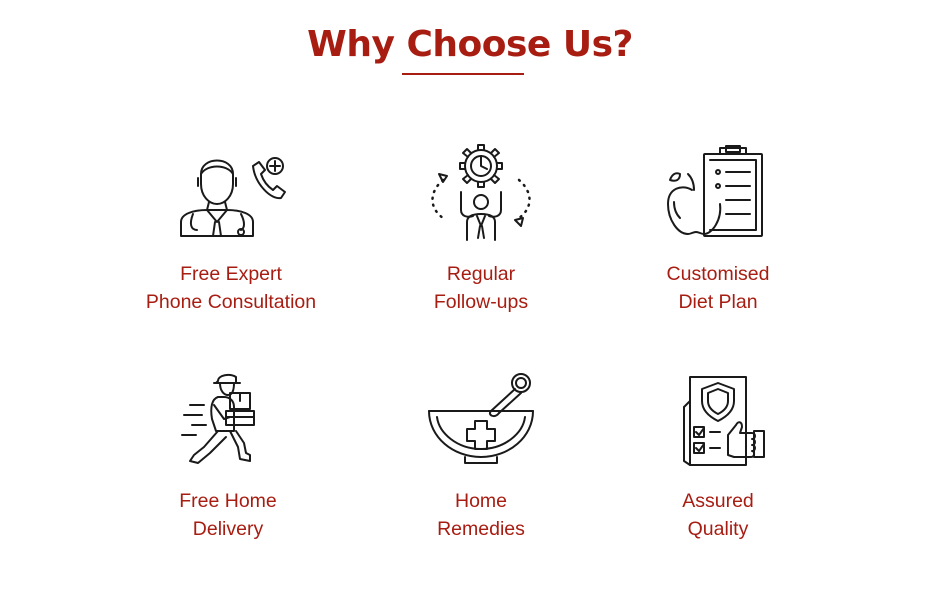 This screenshot has height=600, width=940. I want to click on page-title: Why Choose Us?, so click(470, 44).